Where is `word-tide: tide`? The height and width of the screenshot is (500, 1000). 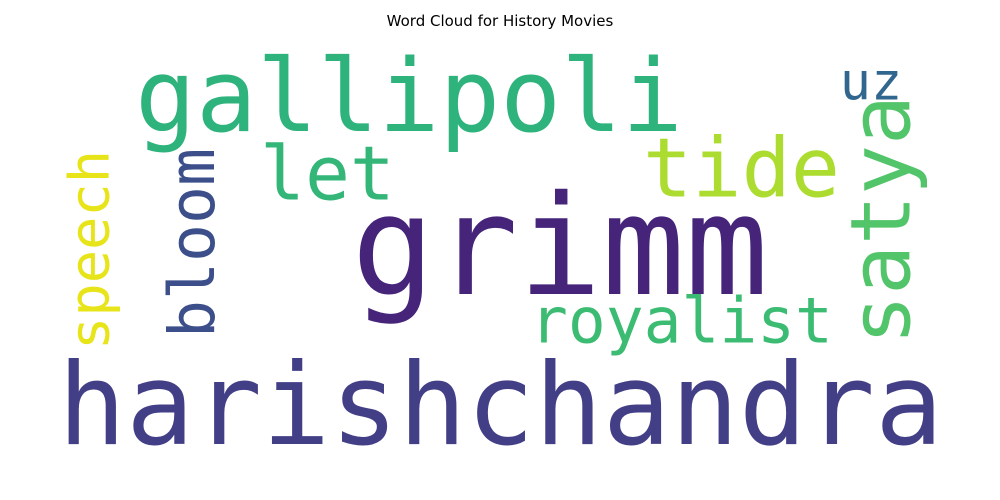 word-tide: tide is located at coordinates (741, 169).